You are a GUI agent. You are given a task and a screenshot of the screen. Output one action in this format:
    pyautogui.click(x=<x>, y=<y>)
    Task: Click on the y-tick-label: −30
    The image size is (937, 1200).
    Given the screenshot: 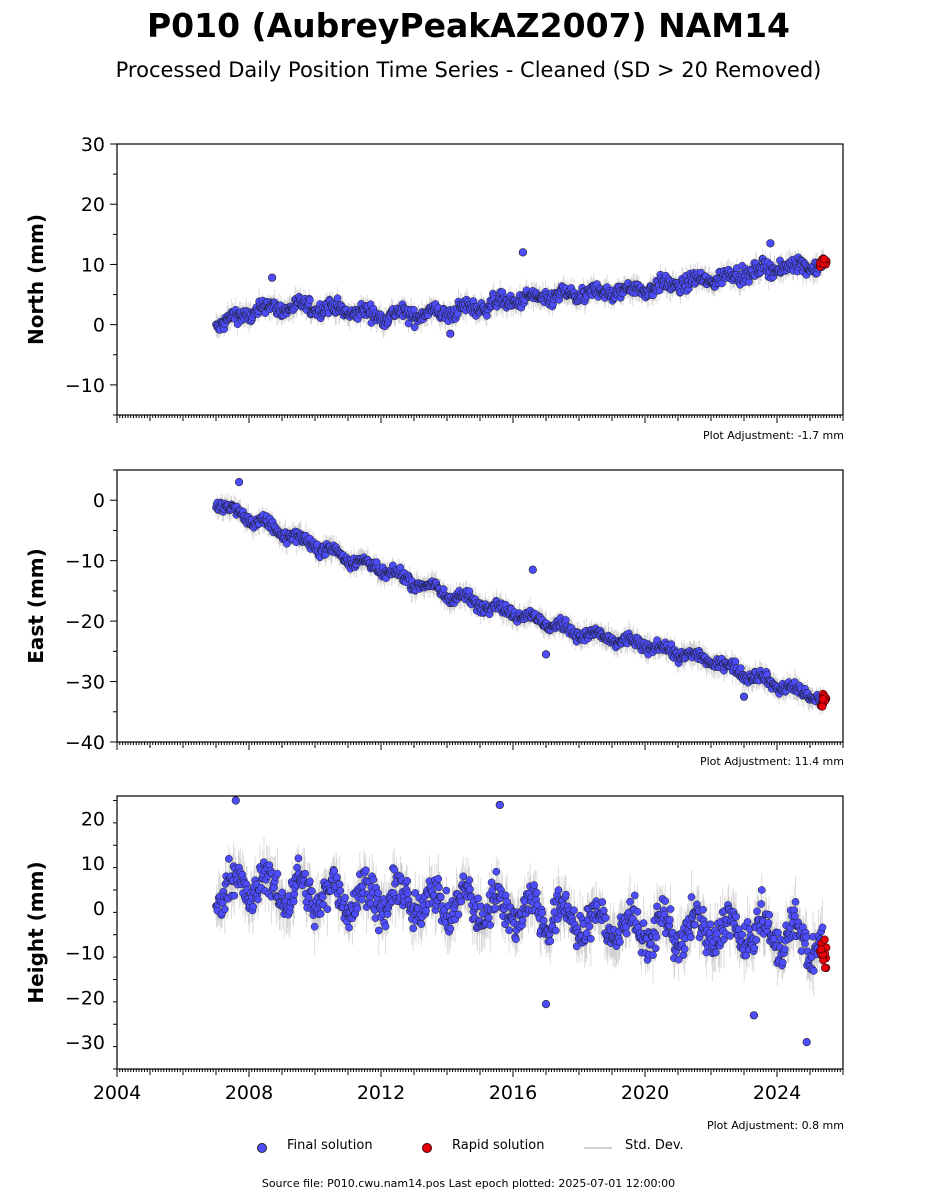 What is the action you would take?
    pyautogui.click(x=85, y=683)
    